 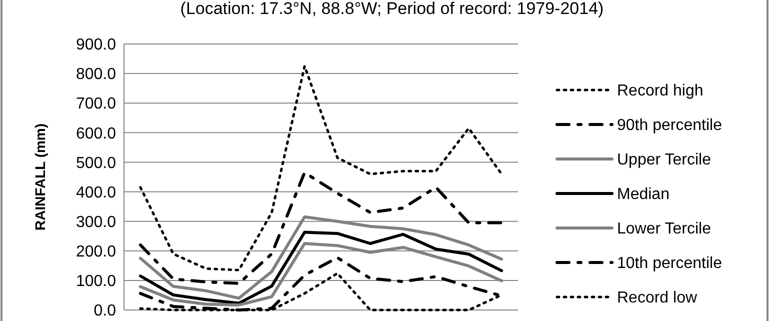 I want to click on legend-label: Lower Tercile, so click(x=664, y=229).